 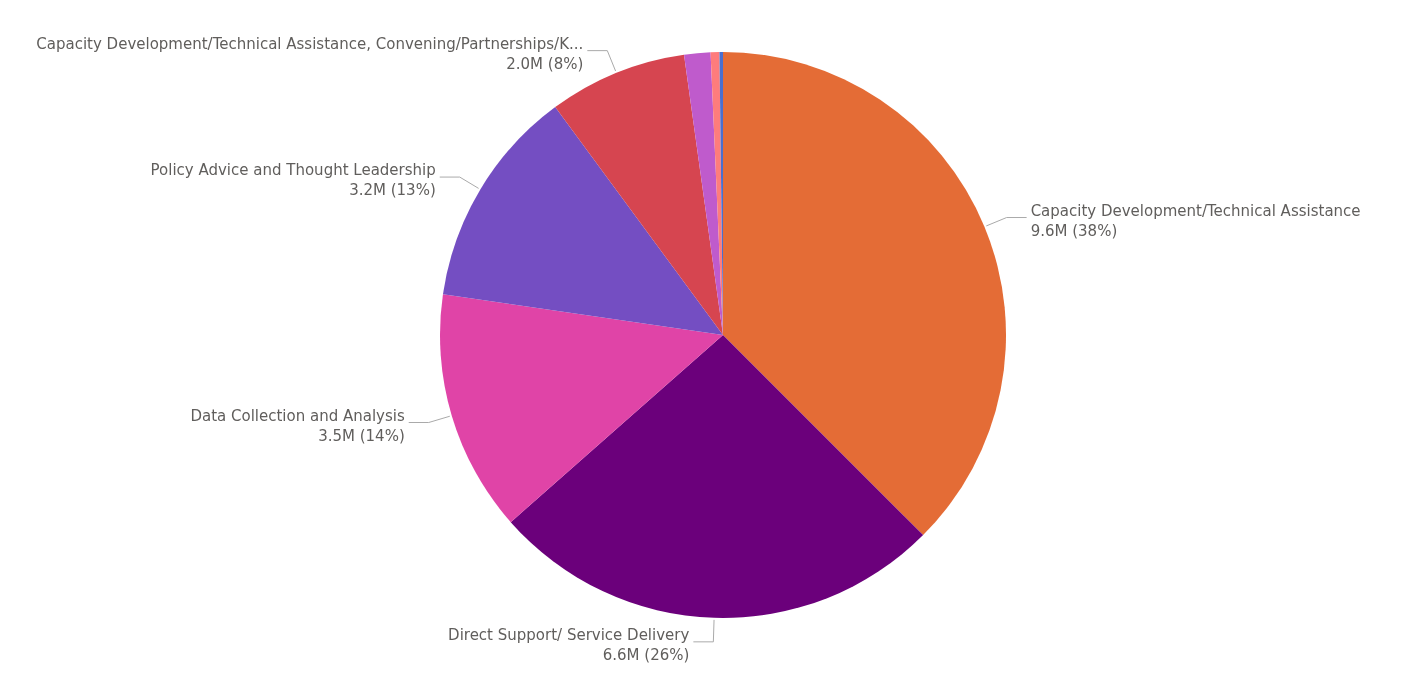 I want to click on data-label: 9.6M (38%), so click(x=1074, y=230).